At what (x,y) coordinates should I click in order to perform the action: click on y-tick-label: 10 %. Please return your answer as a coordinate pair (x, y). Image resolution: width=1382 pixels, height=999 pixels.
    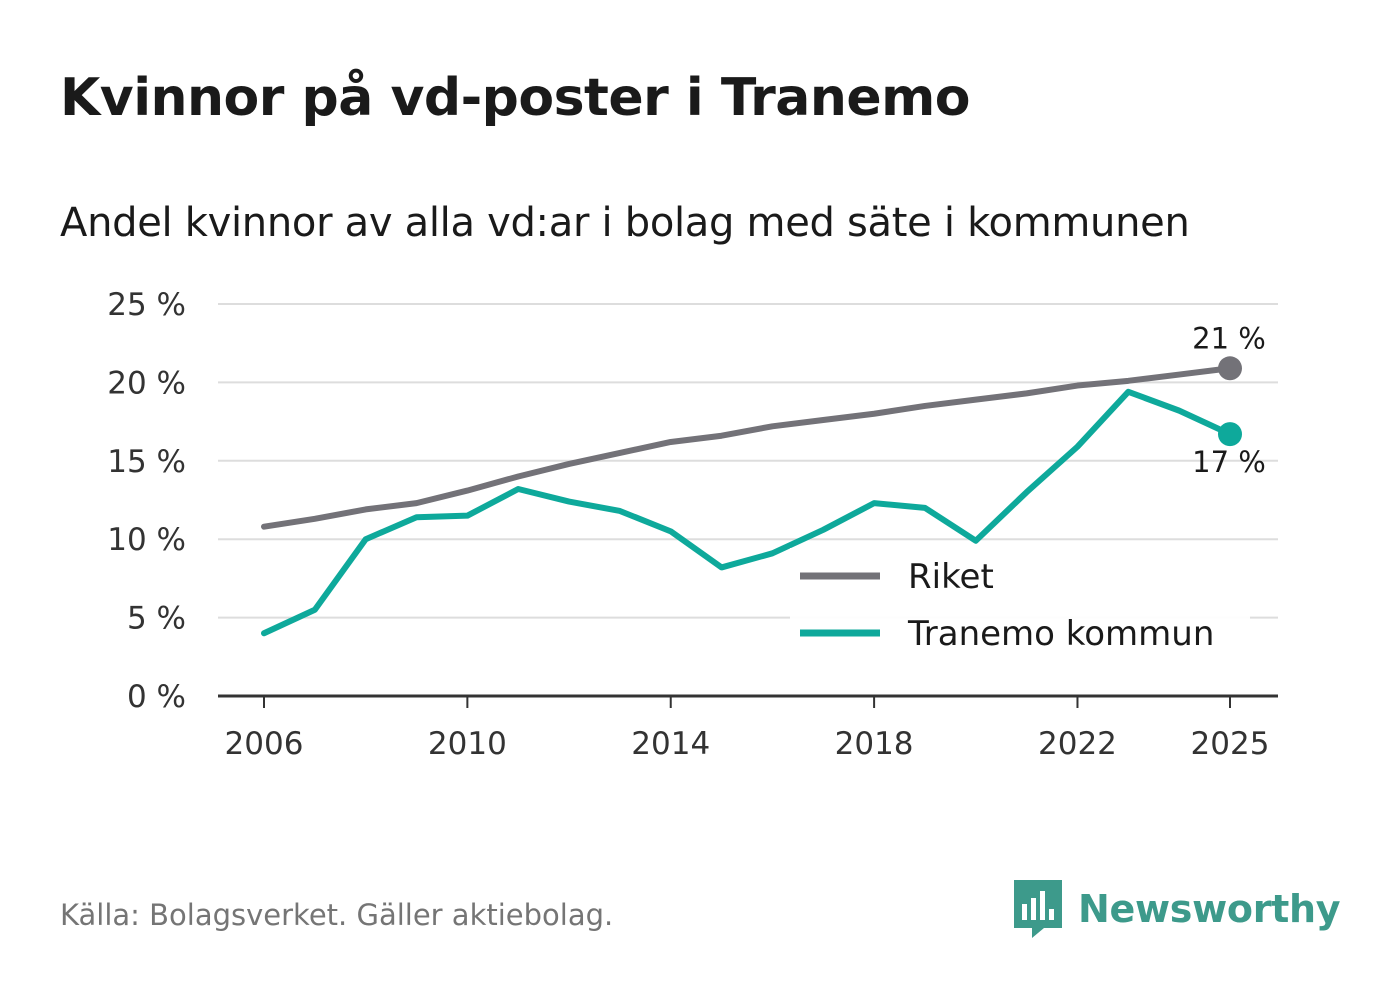
    Looking at the image, I should click on (146, 540).